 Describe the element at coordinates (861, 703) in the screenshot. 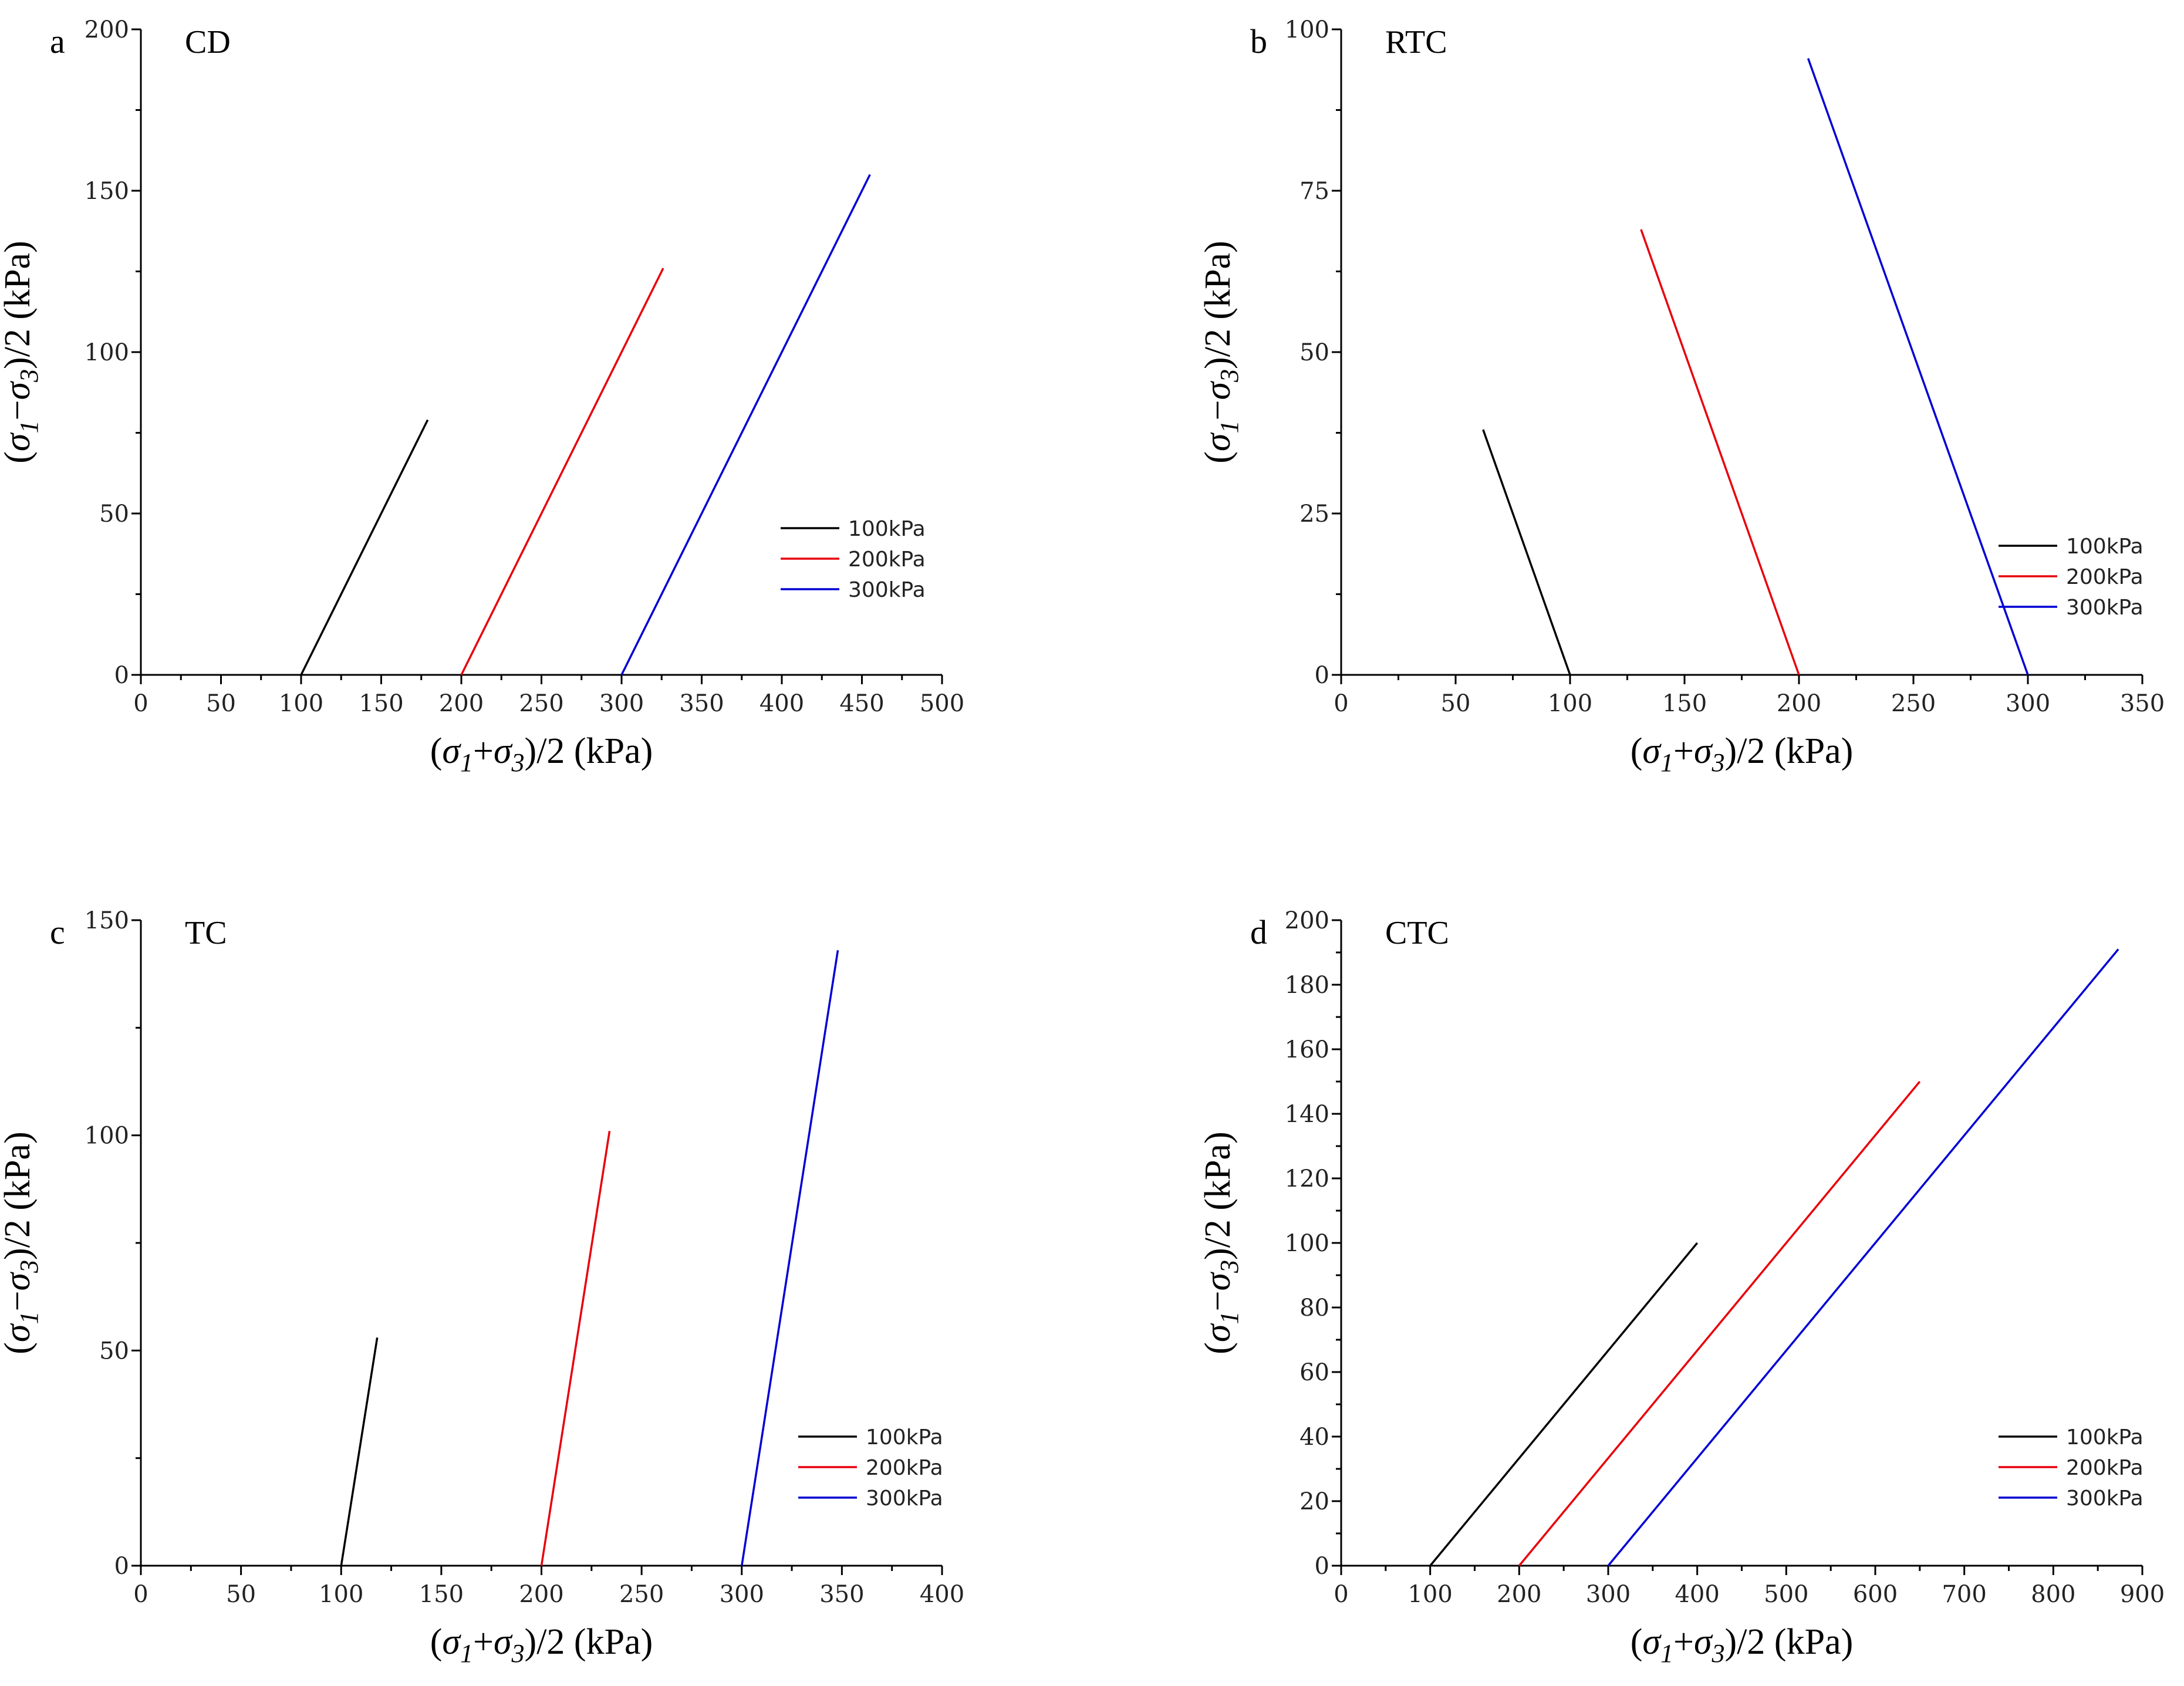

I see `x-tick-label: 450` at that location.